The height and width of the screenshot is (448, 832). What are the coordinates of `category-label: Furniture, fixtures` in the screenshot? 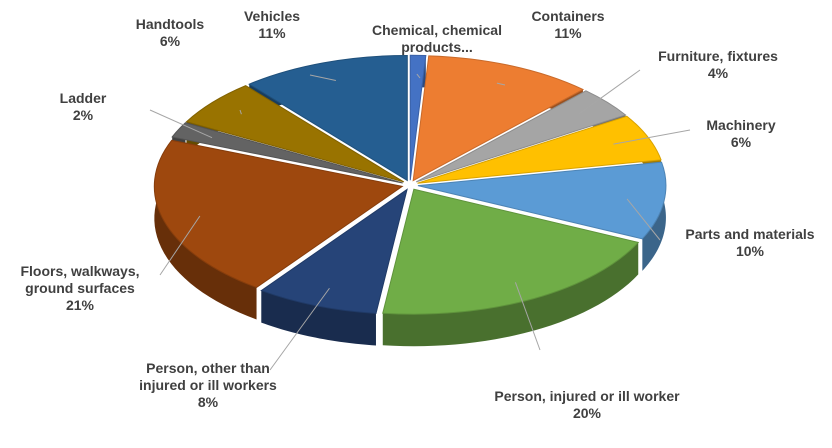 It's located at (718, 56).